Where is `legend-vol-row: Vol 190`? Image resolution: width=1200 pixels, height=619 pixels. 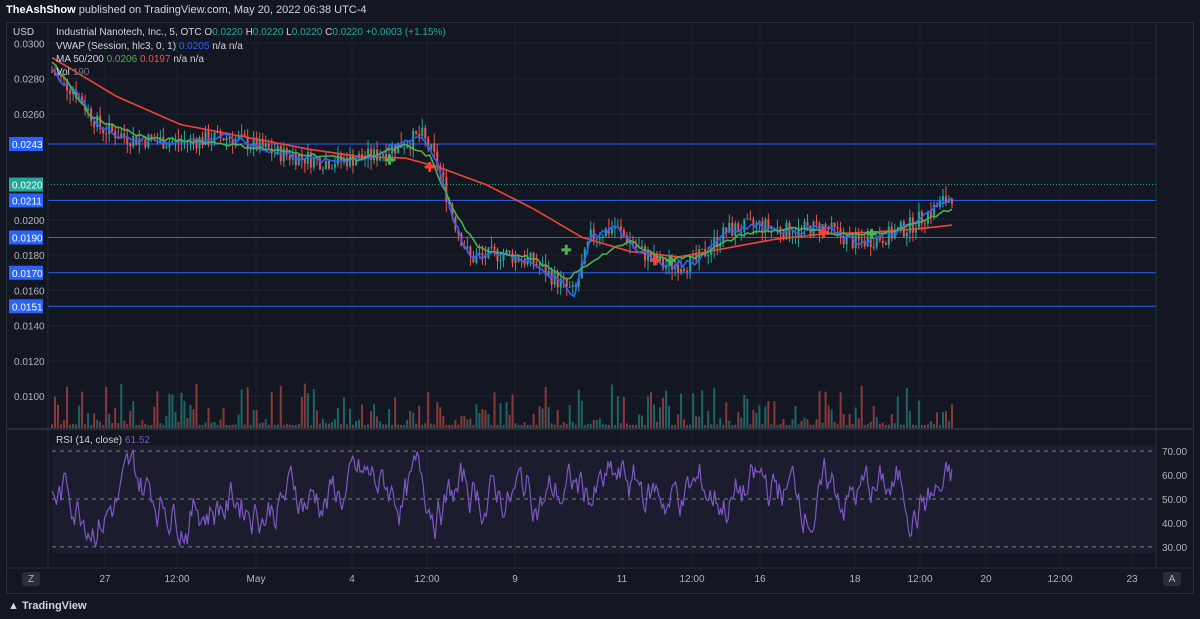
legend-vol-row: Vol 190 is located at coordinates (72, 72).